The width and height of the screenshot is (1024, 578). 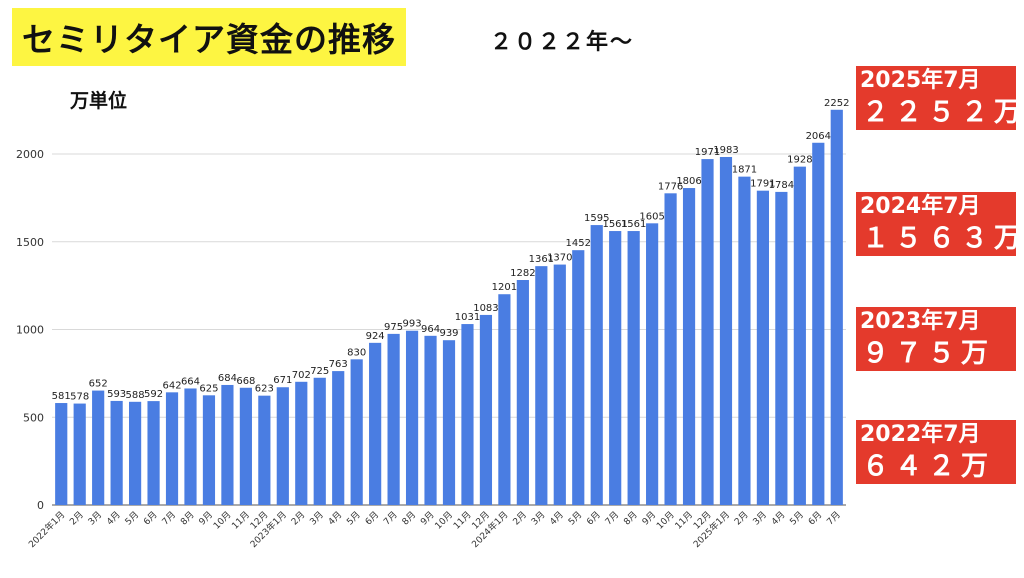 I want to click on x-tick-label: 8月, so click(x=187, y=518).